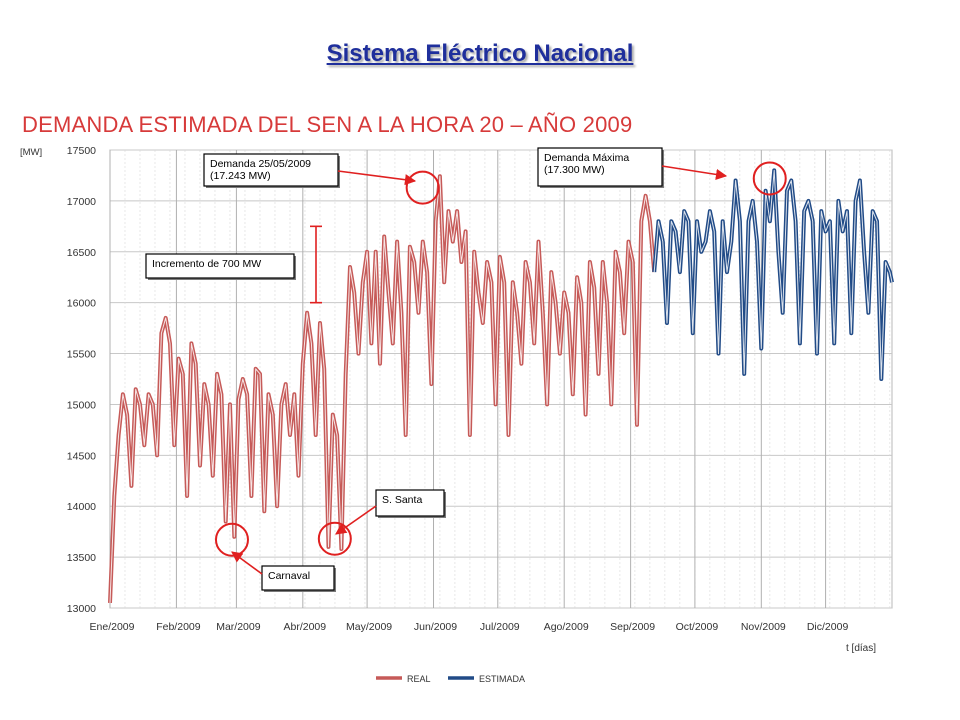  I want to click on annotation-text: Demanda 25/05/2009, so click(260, 164).